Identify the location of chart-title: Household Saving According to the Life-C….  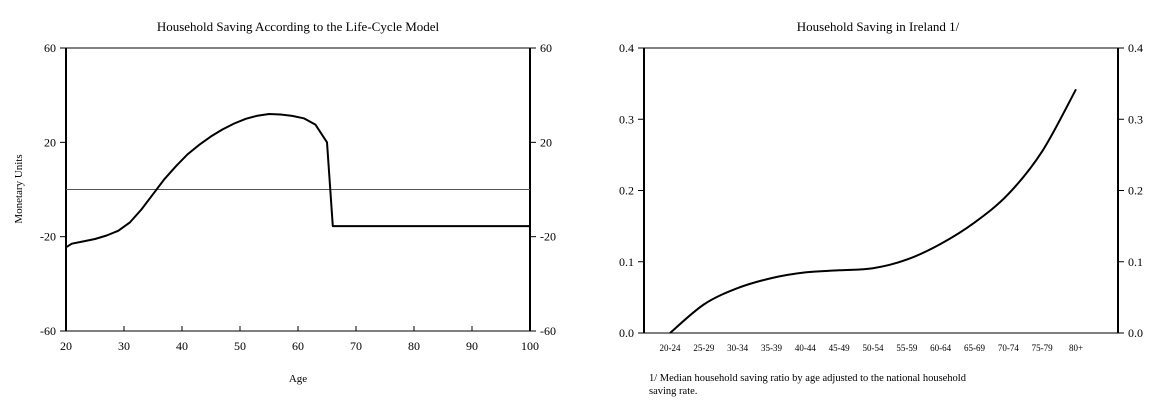
(298, 26).